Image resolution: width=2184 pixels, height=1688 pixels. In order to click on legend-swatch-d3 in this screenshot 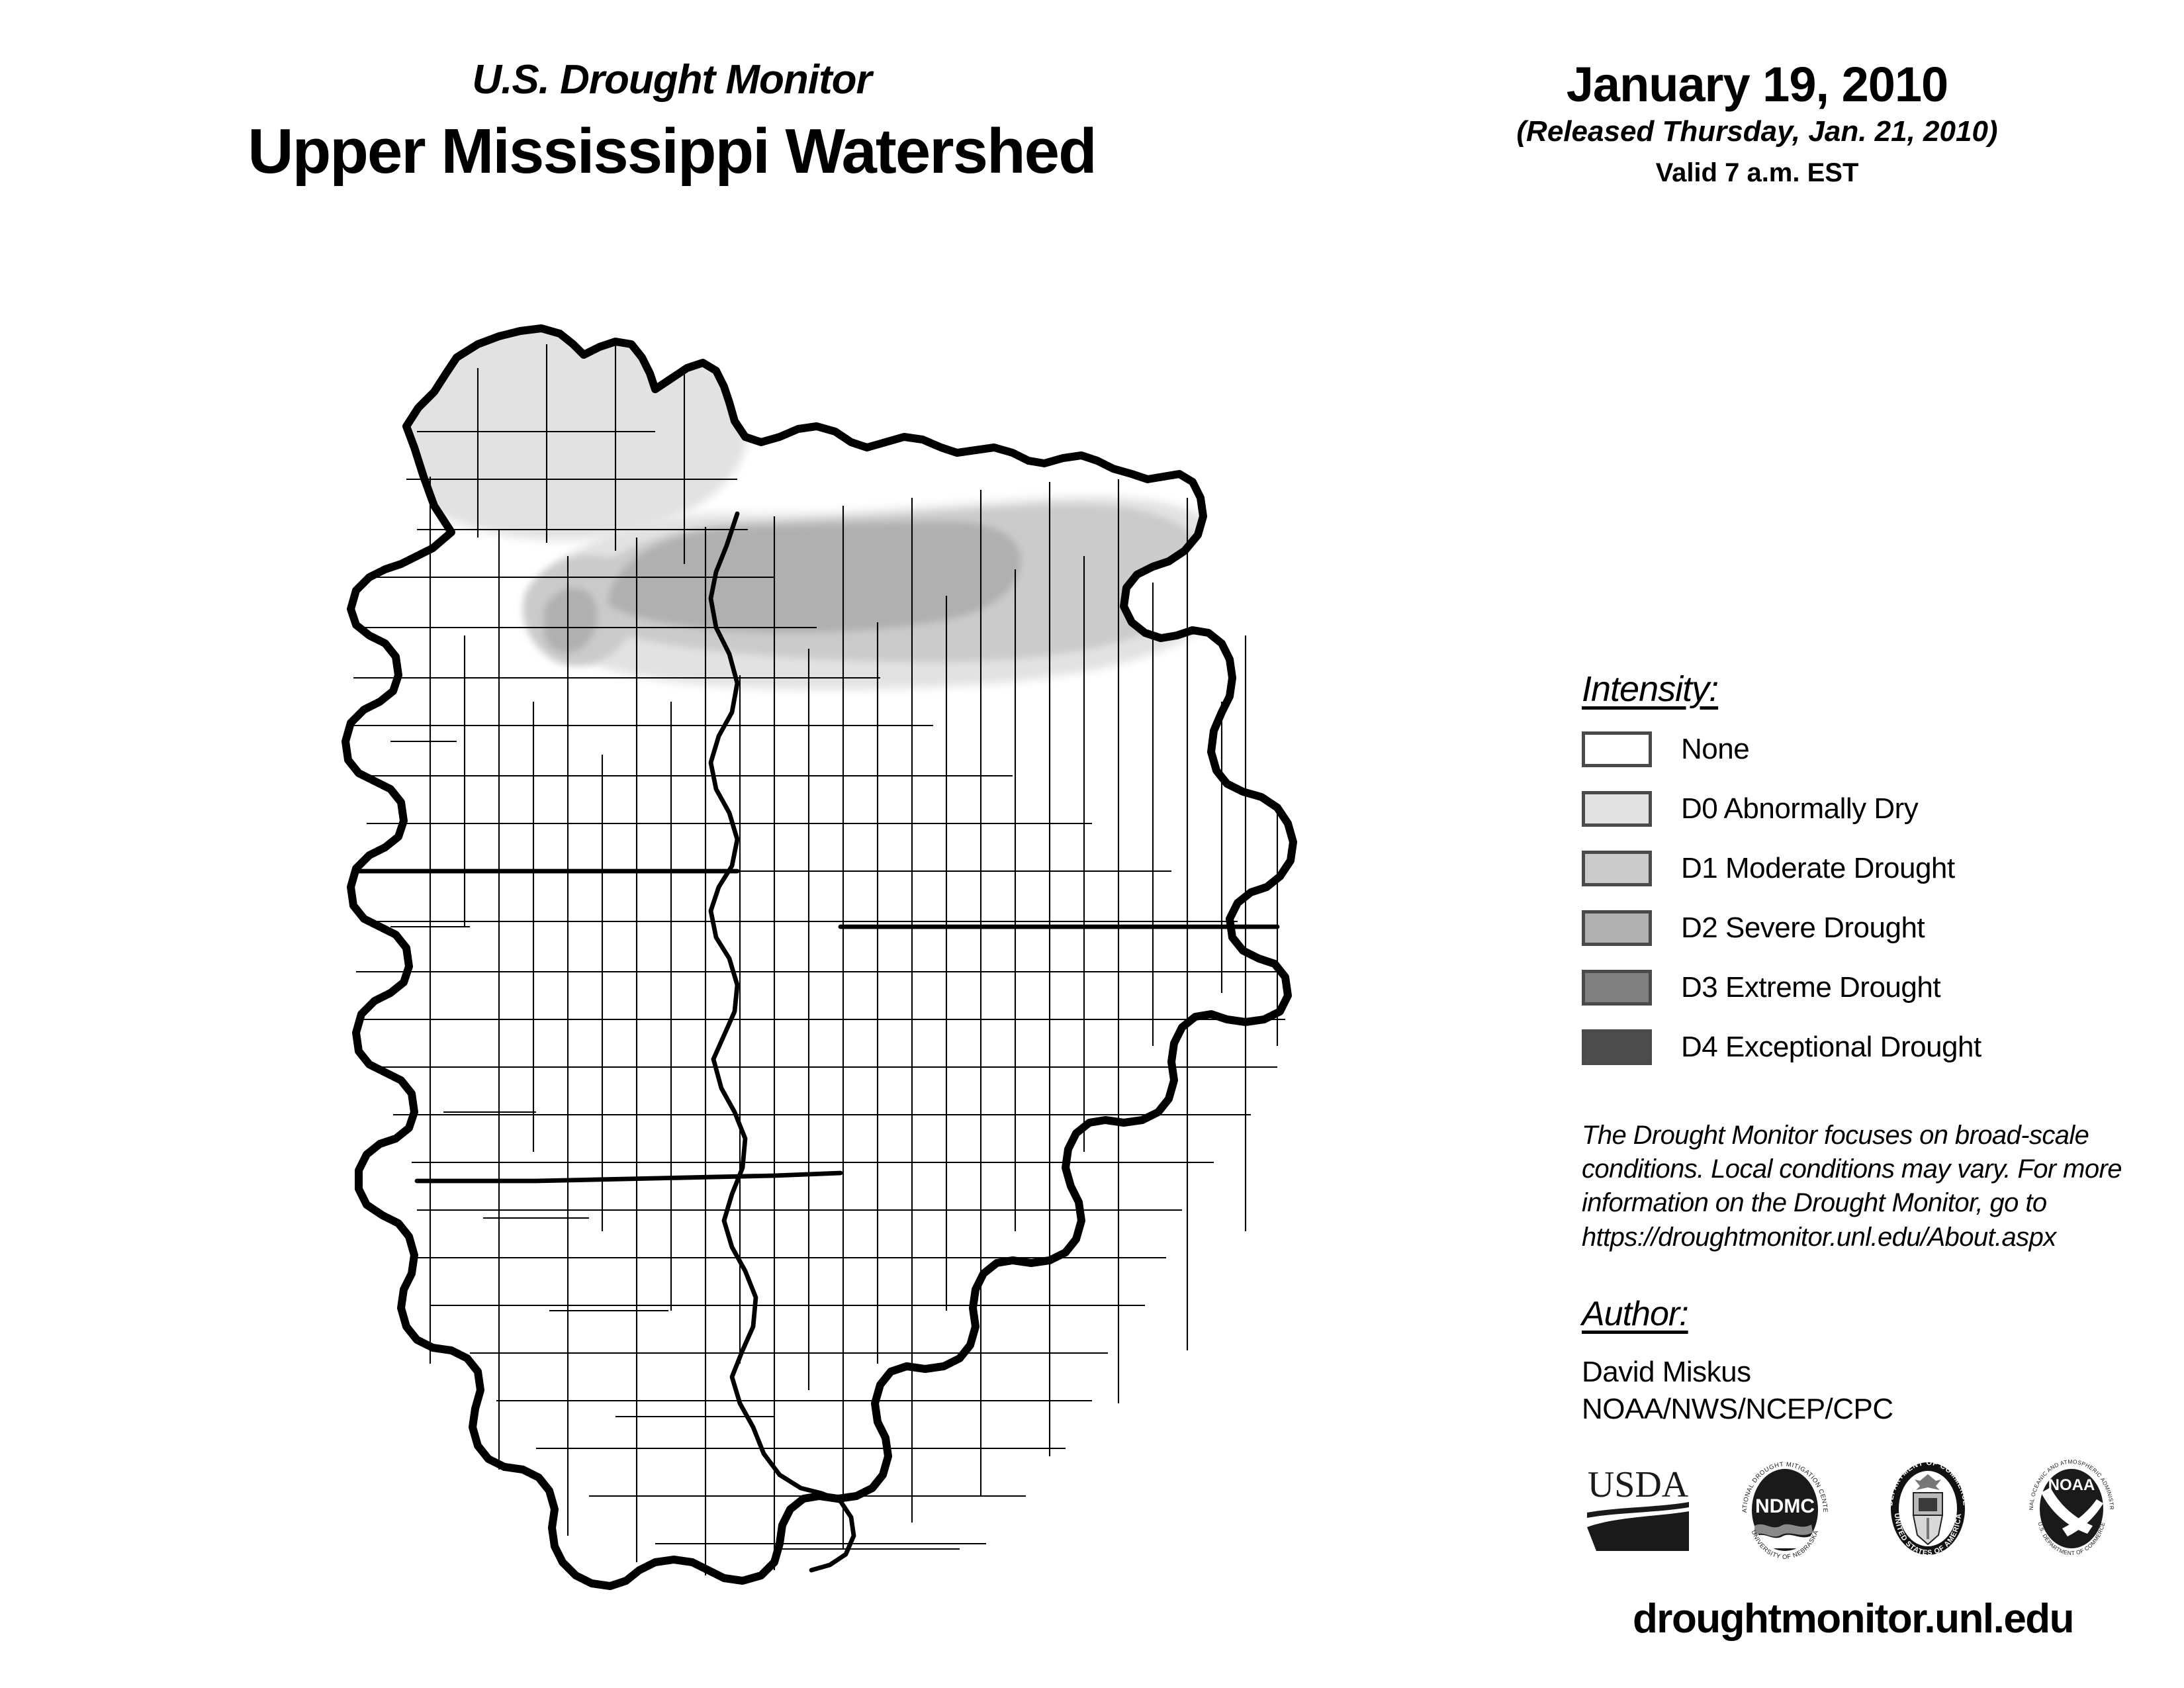, I will do `click(1617, 988)`.